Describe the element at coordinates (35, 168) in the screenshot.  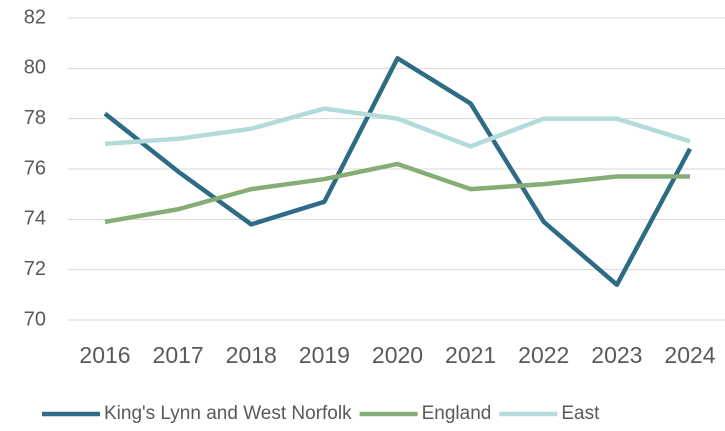
I see `y-tick-label: 76` at that location.